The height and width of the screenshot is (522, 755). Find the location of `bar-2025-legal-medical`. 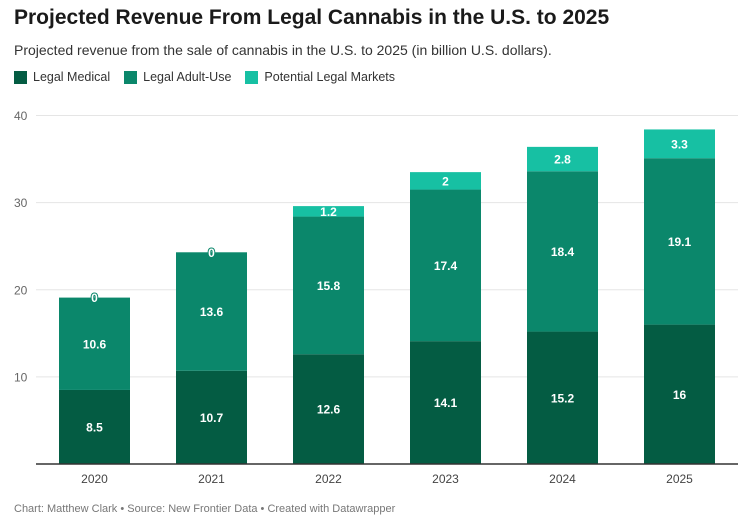

bar-2025-legal-medical is located at coordinates (679, 394).